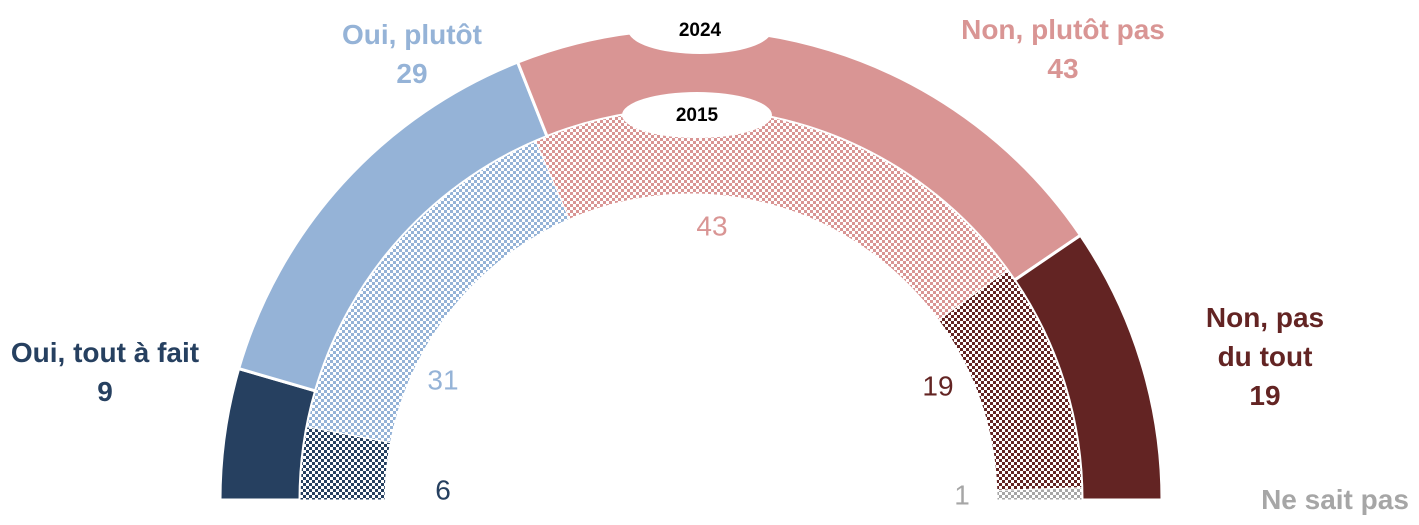  What do you see at coordinates (937, 385) in the screenshot?
I see `inner-value-label: 19` at bounding box center [937, 385].